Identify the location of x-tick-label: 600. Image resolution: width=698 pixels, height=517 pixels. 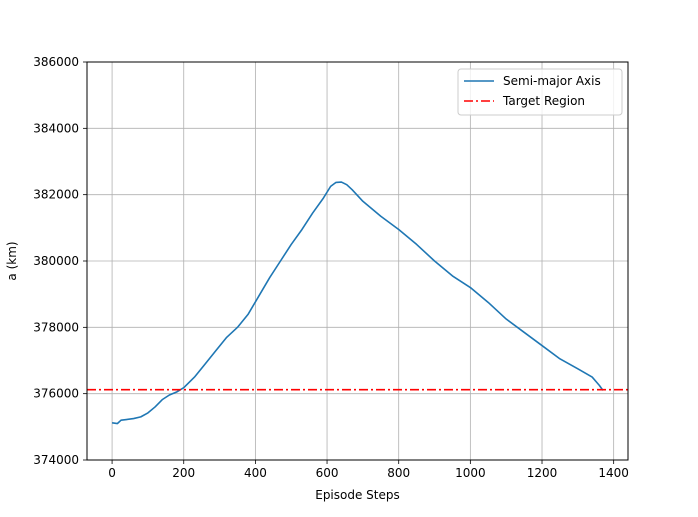
(327, 473).